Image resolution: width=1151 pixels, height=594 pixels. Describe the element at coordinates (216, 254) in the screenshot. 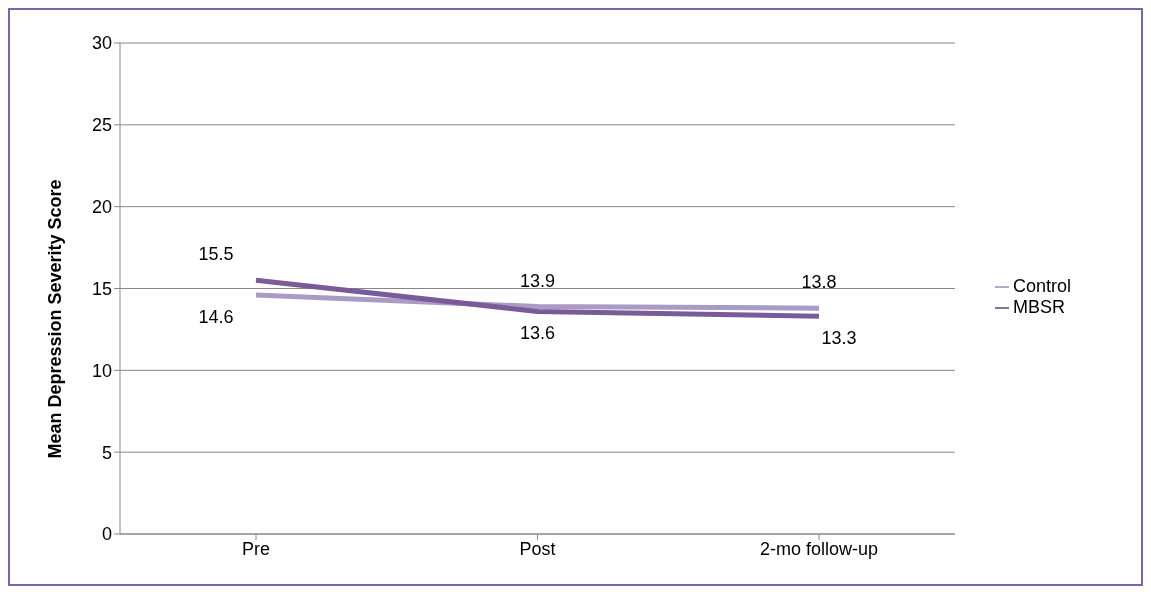

I see `data-label: 15.5` at that location.